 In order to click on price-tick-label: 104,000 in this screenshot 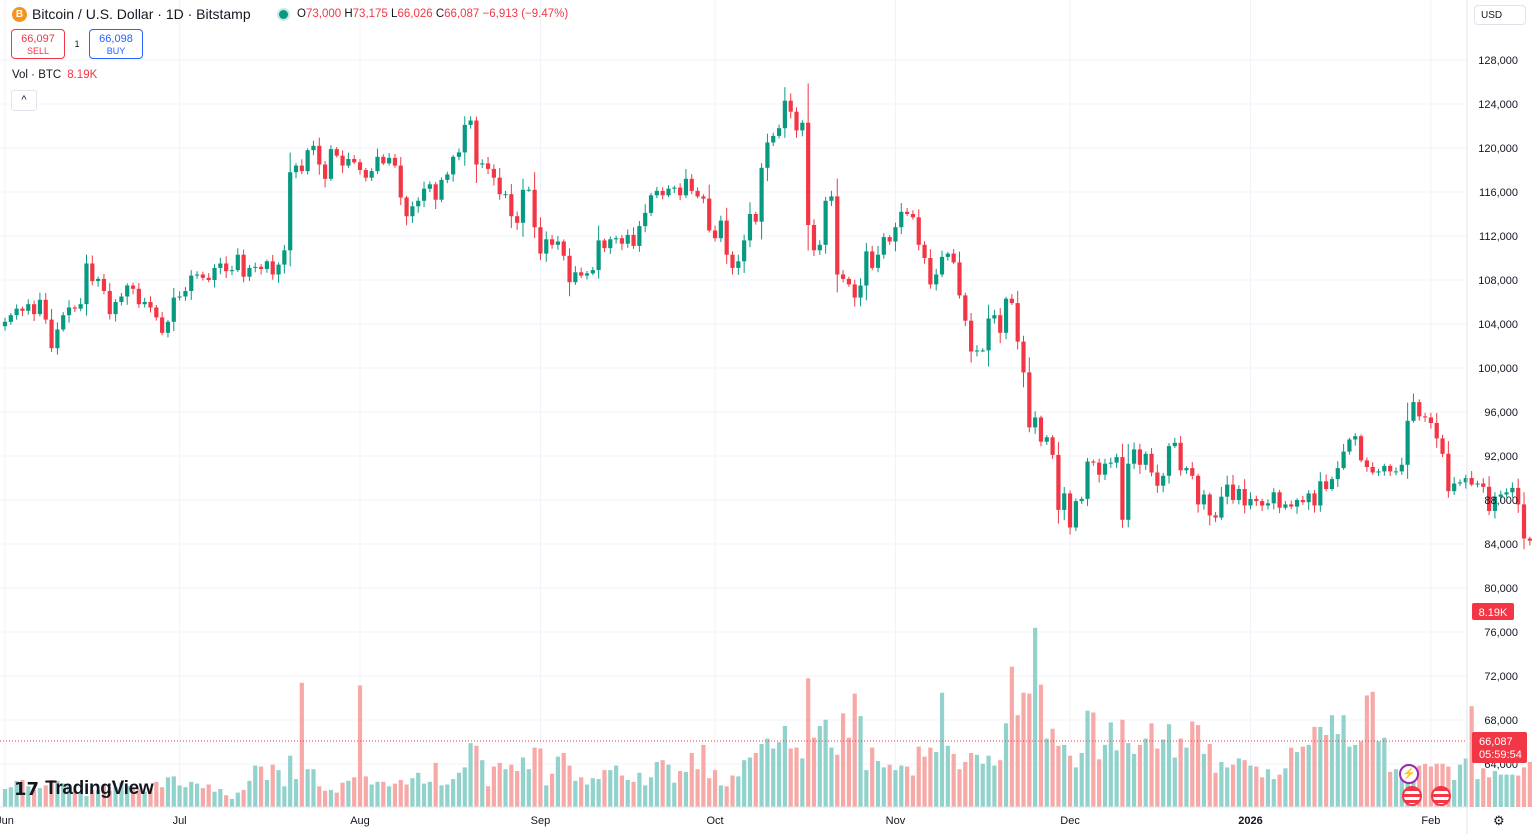, I will do `click(1498, 325)`.